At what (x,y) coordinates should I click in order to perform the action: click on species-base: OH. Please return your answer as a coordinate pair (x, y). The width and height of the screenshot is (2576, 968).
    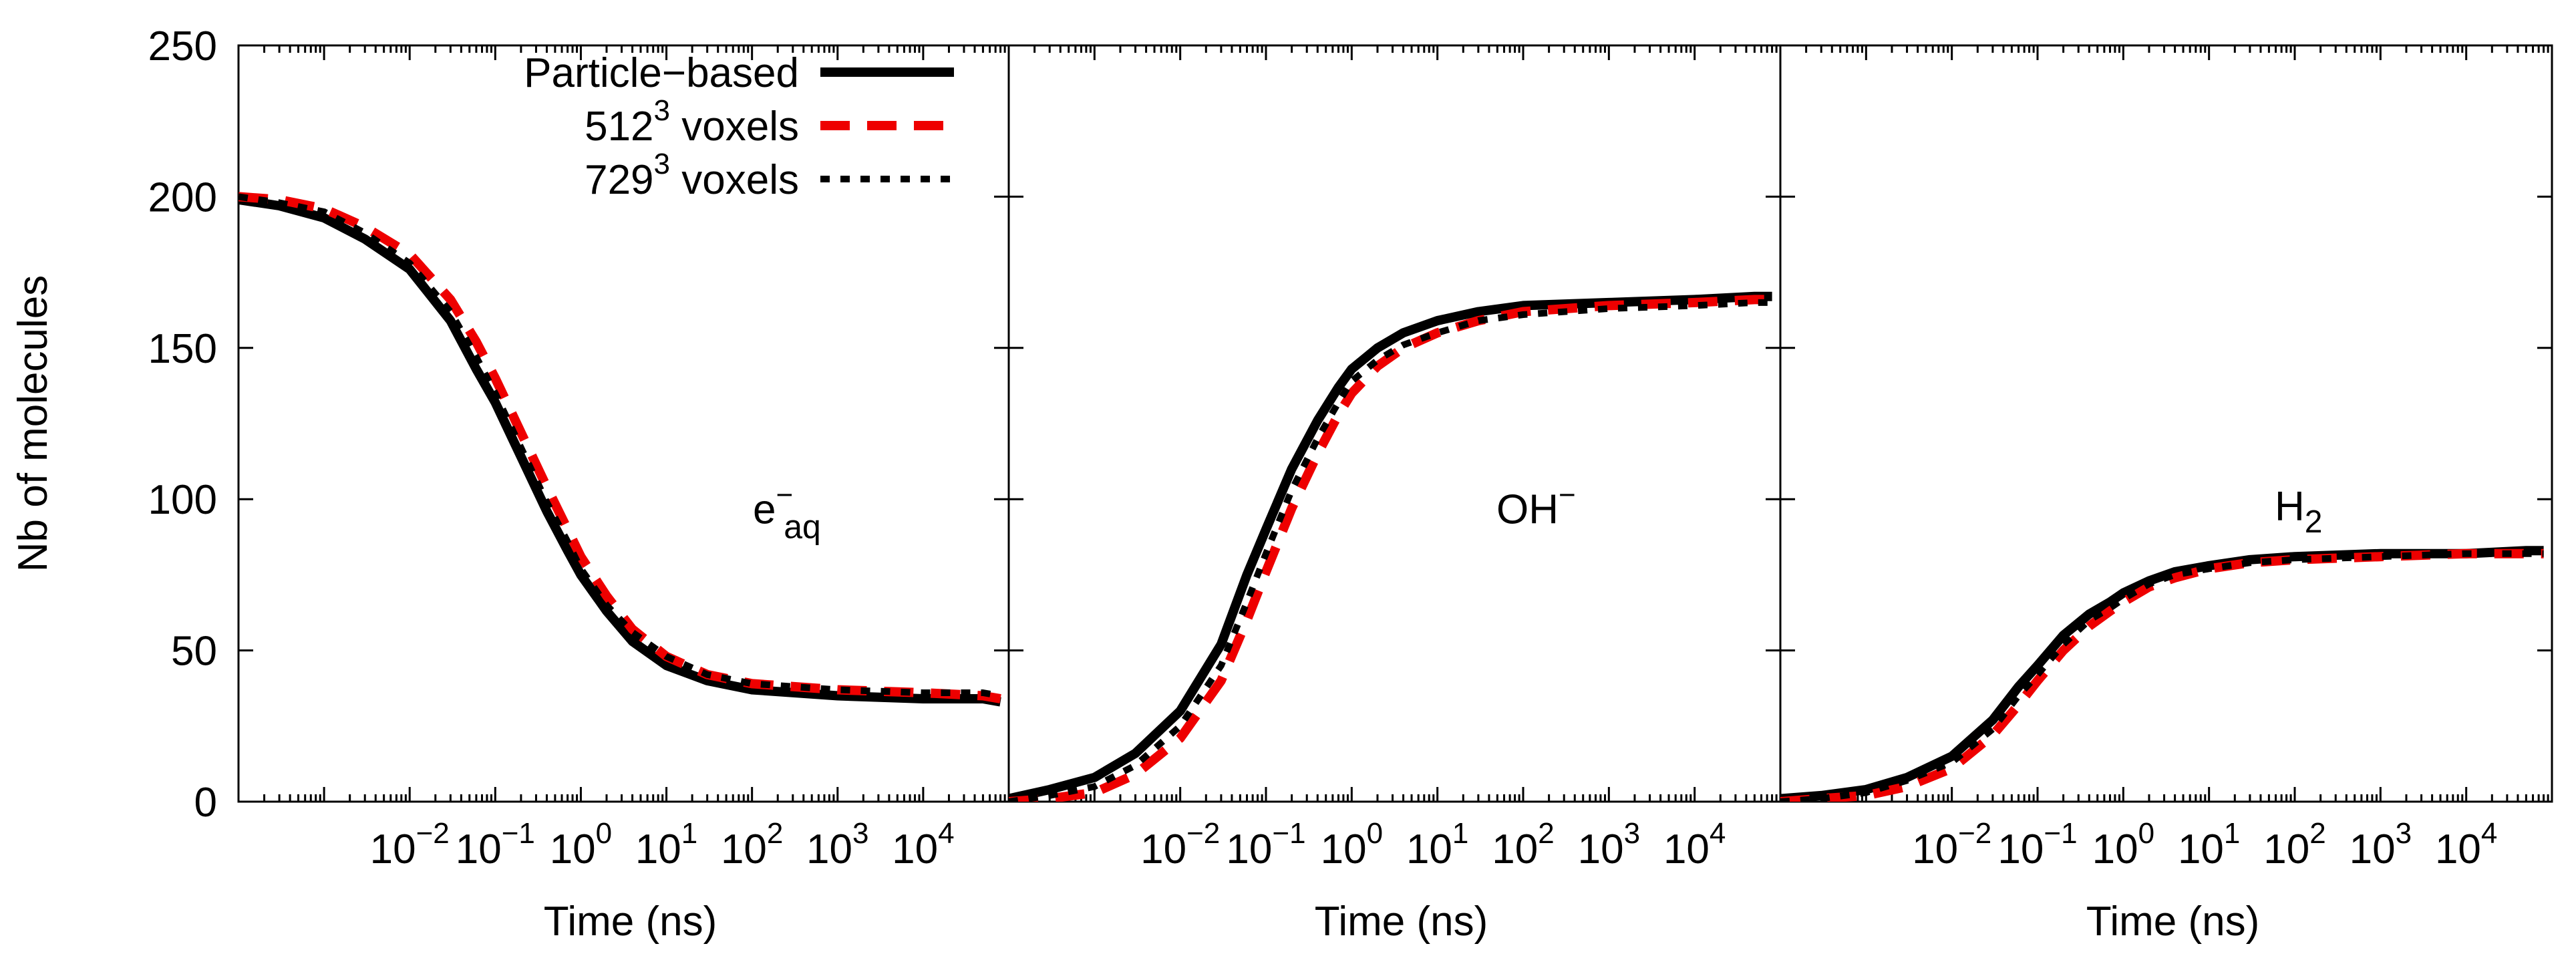
    Looking at the image, I should click on (1527, 509).